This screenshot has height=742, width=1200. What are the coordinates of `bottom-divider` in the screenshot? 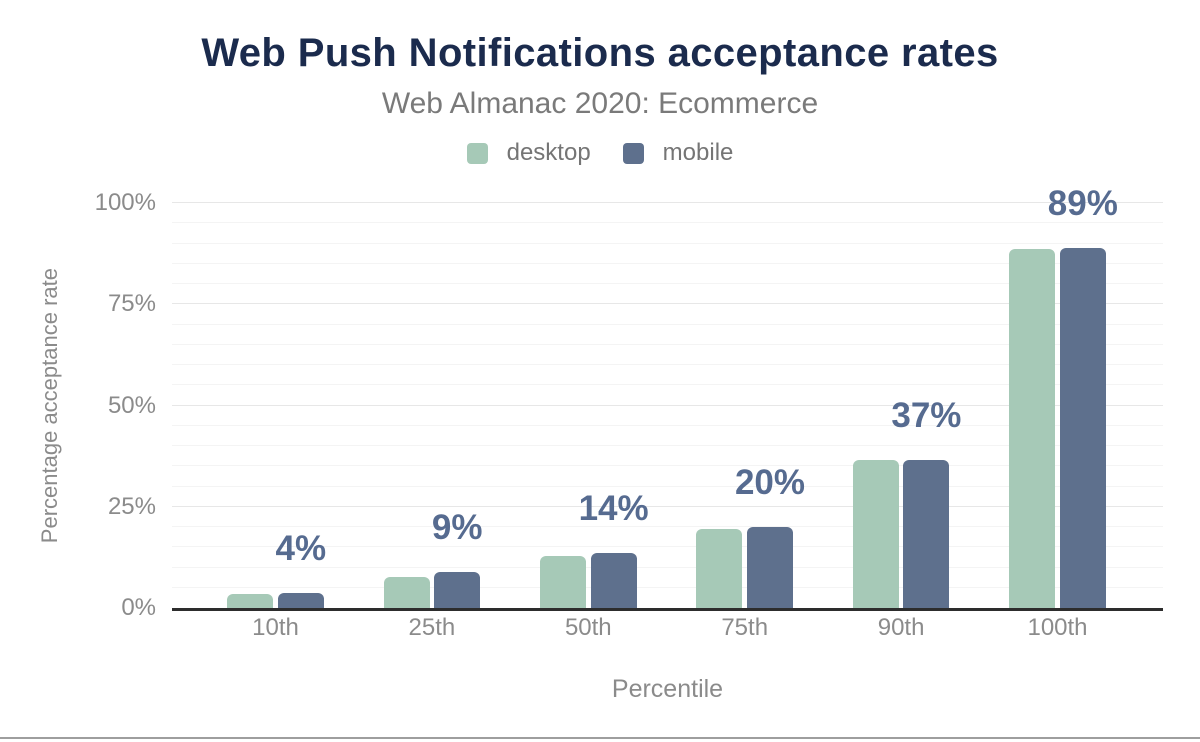 It's located at (600, 738).